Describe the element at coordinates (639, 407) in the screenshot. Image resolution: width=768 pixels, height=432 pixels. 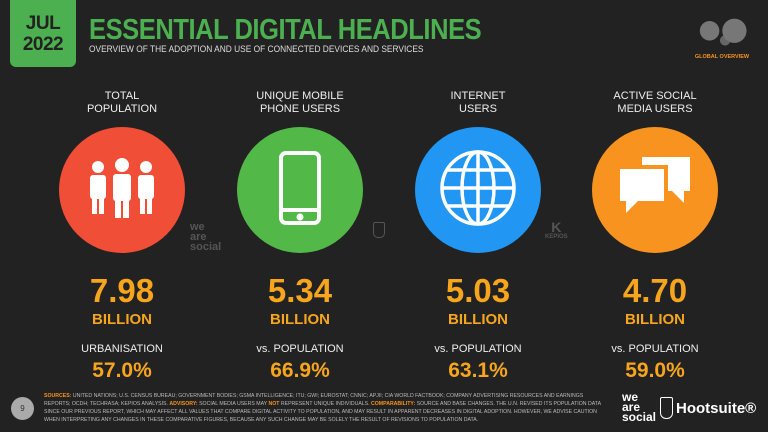
I see `we-are-social-logo: we are social` at that location.